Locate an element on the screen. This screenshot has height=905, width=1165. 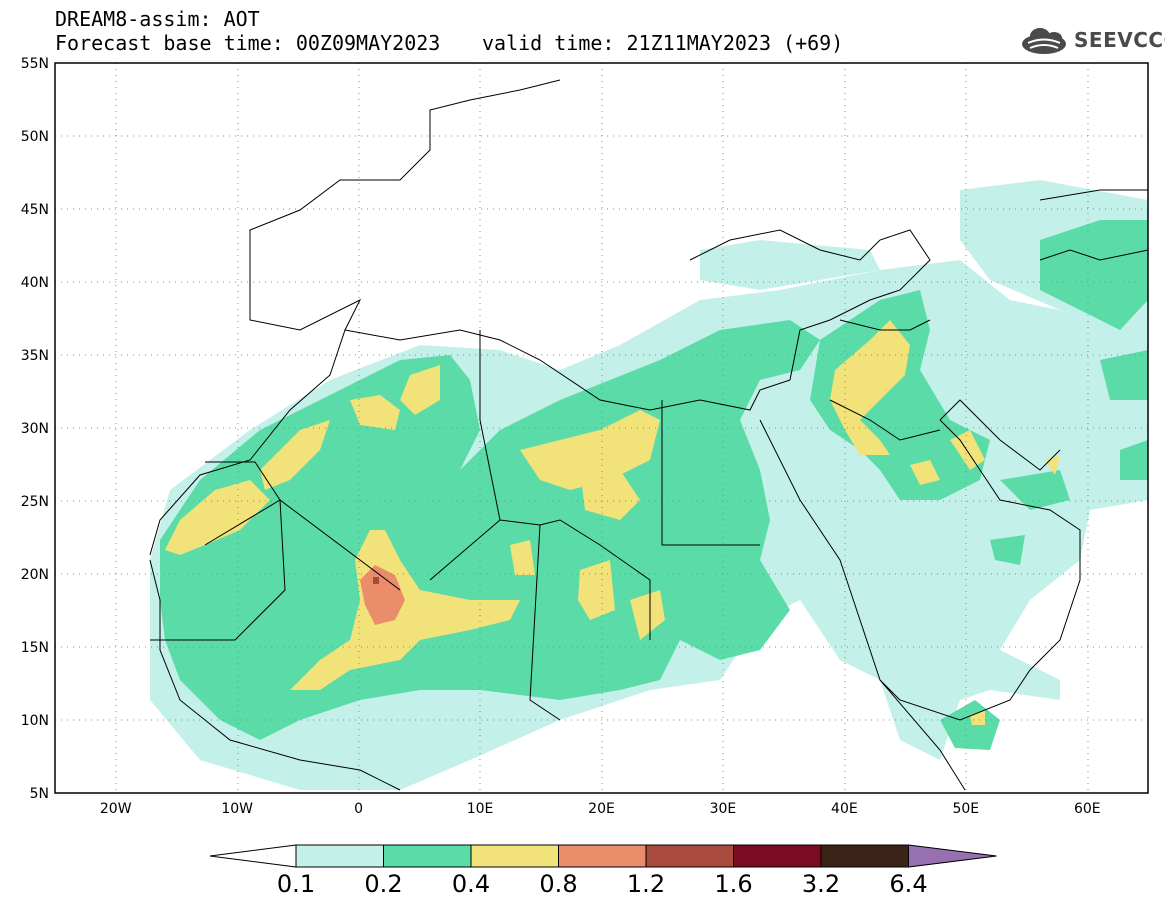
lat-tick-label: 5N is located at coordinates (39, 794).